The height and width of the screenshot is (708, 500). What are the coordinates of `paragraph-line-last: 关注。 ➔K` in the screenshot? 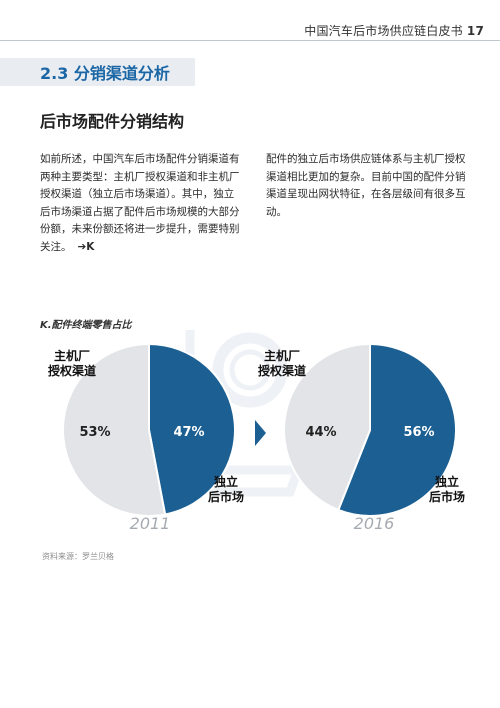 It's located at (140, 248).